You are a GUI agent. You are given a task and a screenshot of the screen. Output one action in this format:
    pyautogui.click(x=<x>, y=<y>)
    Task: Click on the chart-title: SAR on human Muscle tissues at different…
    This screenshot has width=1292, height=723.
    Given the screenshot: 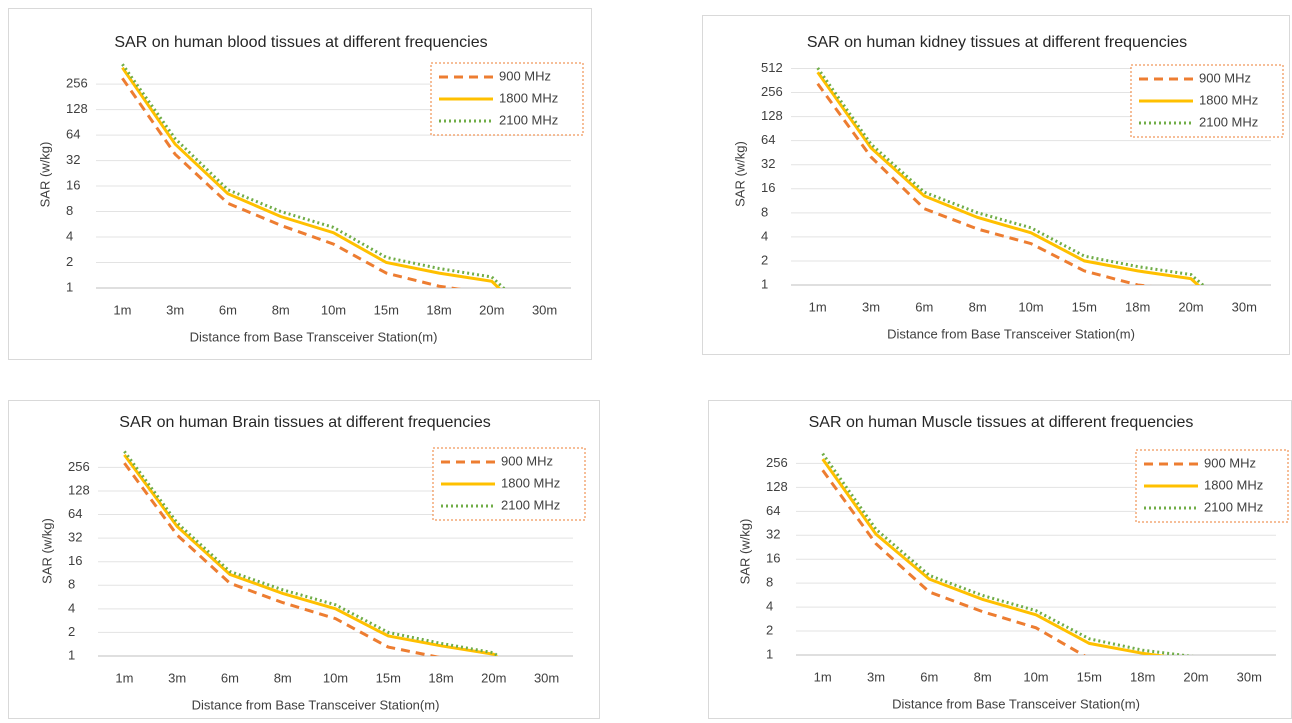 What is the action you would take?
    pyautogui.click(x=1001, y=422)
    